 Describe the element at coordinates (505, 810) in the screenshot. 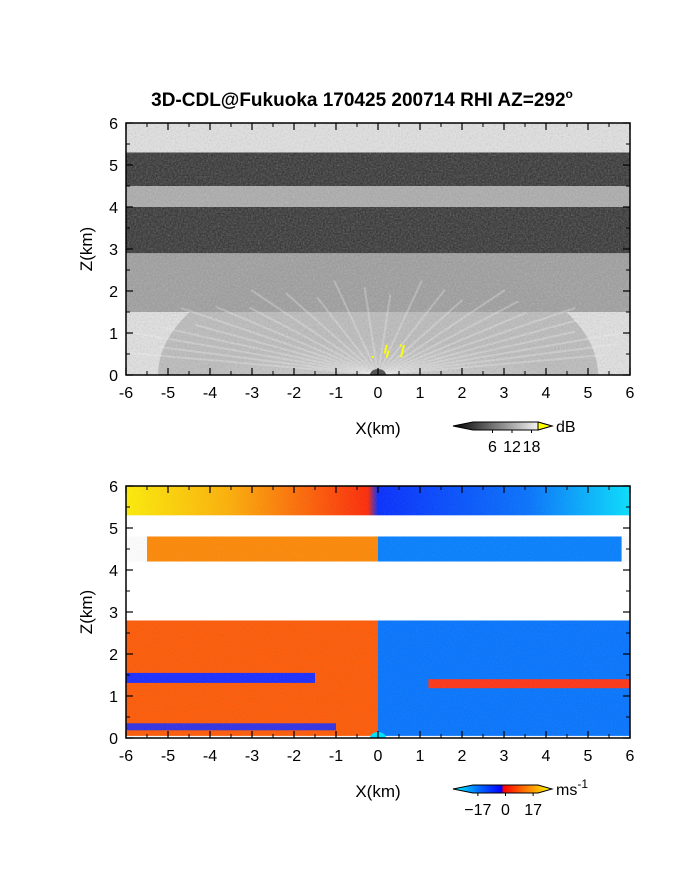

I see `colorbar-tick-label: 0` at that location.